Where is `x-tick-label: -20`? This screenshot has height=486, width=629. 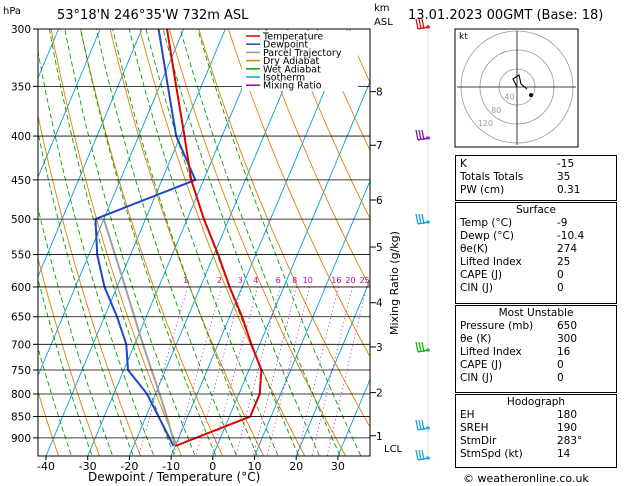
x-tick-label: -20 is located at coordinates (129, 466).